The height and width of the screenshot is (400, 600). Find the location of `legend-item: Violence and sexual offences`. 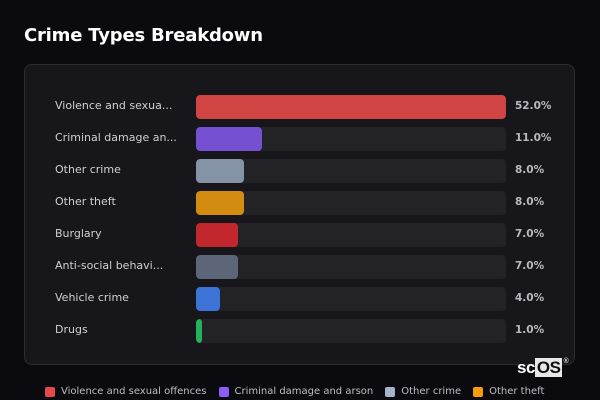

legend-item: Violence and sexual offences is located at coordinates (126, 391).